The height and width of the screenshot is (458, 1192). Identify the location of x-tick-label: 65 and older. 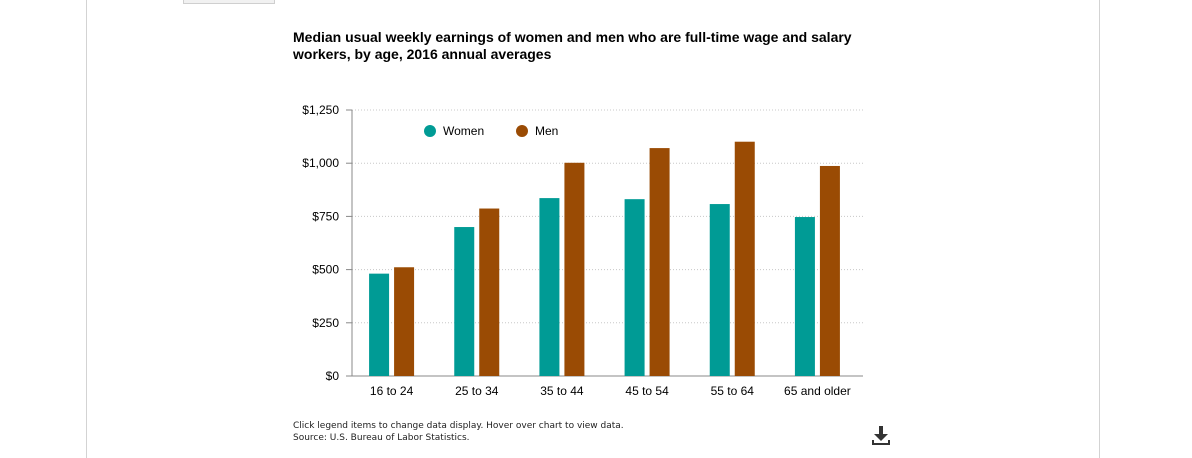
(817, 391).